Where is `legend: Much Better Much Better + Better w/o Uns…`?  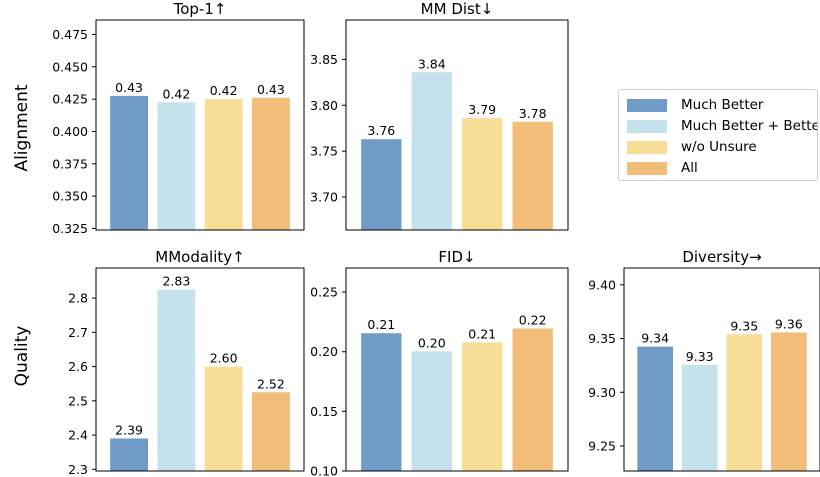
legend: Much Better Much Better + Better w/o Uns… is located at coordinates (718, 135).